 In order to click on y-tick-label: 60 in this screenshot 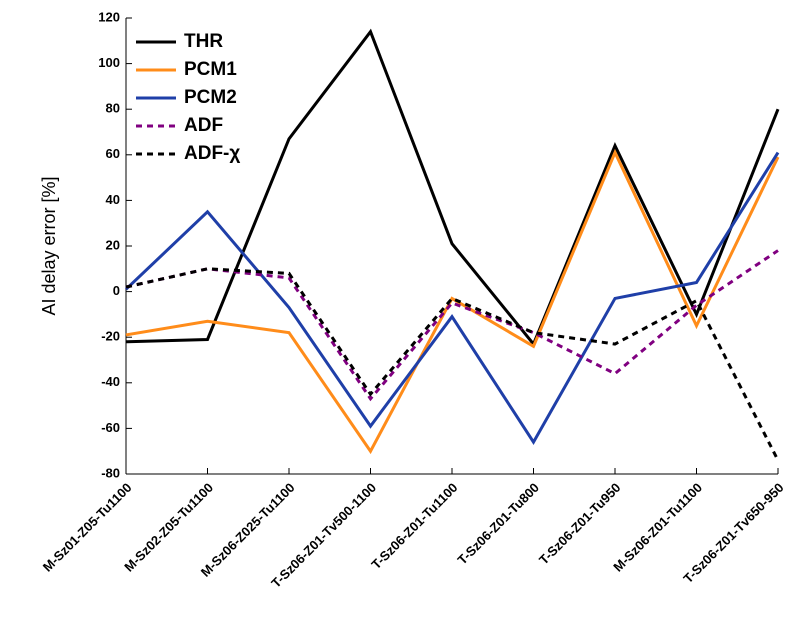, I will do `click(113, 153)`.